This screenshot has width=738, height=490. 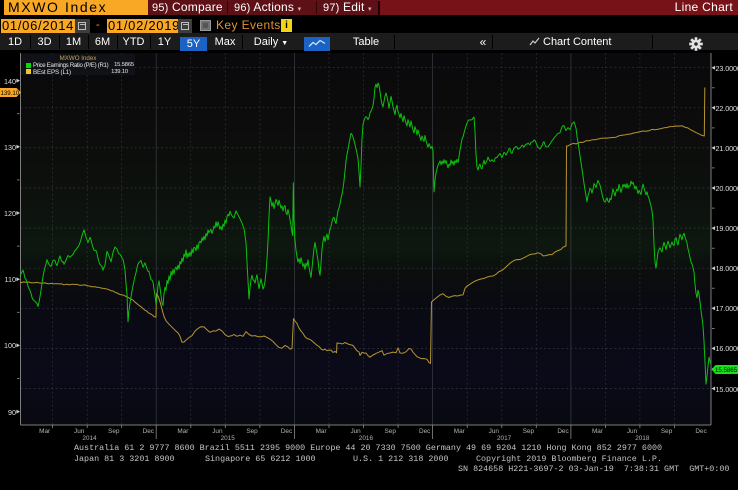 What do you see at coordinates (726, 370) in the screenshot?
I see `svg-text: 15.5865` at bounding box center [726, 370].